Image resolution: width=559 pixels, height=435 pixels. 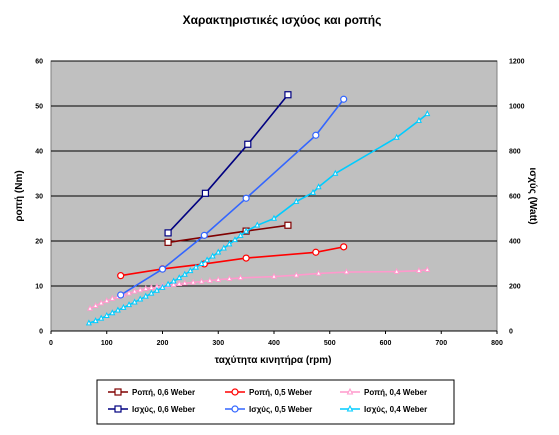 What do you see at coordinates (383, 392) in the screenshot?
I see `legend-item: Ροπή, 0,4 Weber` at bounding box center [383, 392].